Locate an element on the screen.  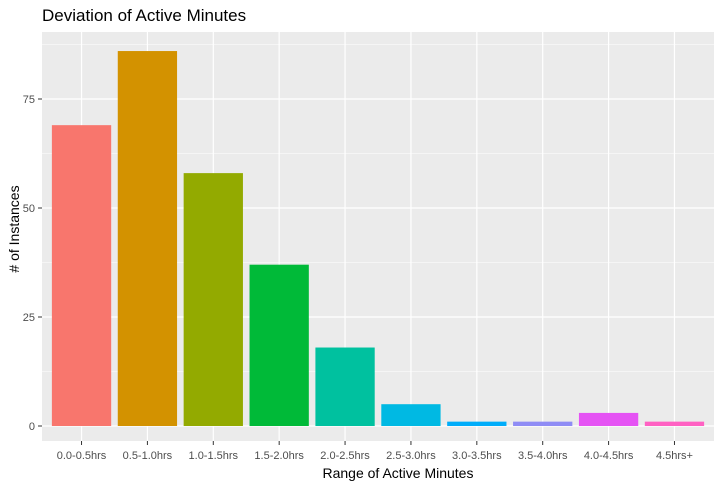
x-tick-label: 3.0-3.5hrs is located at coordinates (477, 456).